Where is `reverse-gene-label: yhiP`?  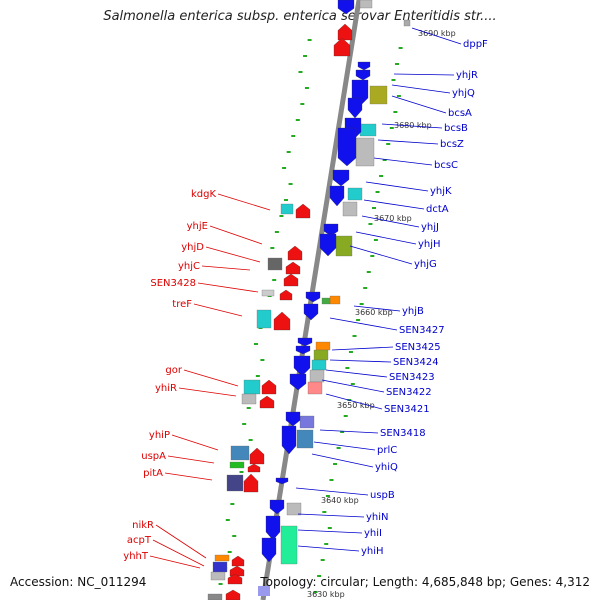 reverse-gene-label: yhiP is located at coordinates (159, 435).